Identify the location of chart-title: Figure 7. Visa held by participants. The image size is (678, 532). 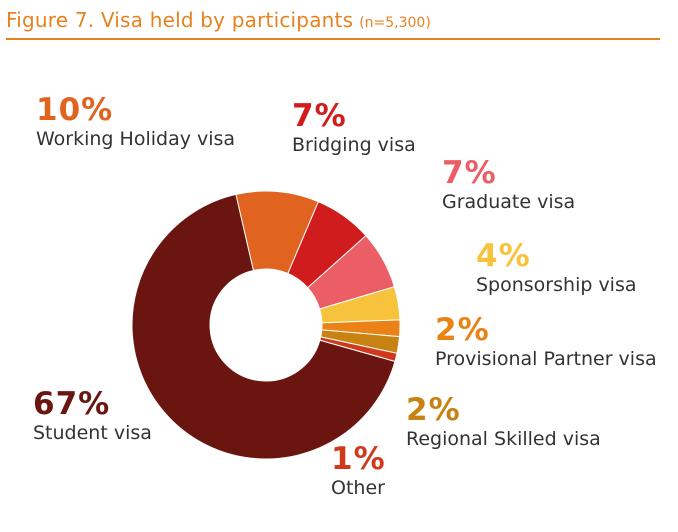
(180, 20).